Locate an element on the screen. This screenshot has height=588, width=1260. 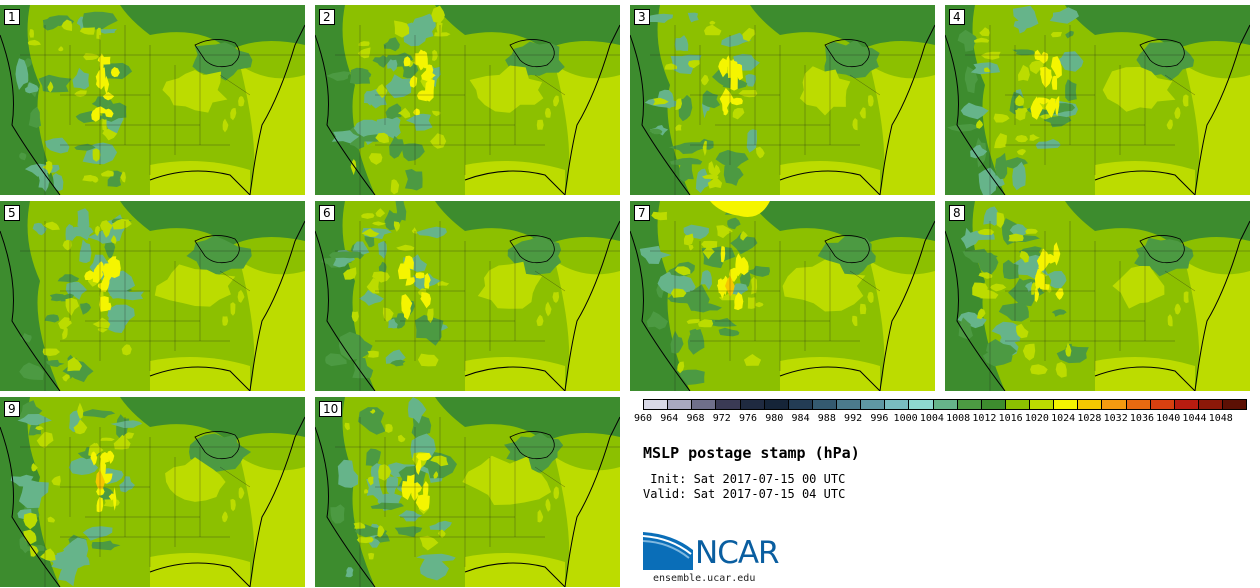
legend-tick-label: 988 is located at coordinates (826, 418).